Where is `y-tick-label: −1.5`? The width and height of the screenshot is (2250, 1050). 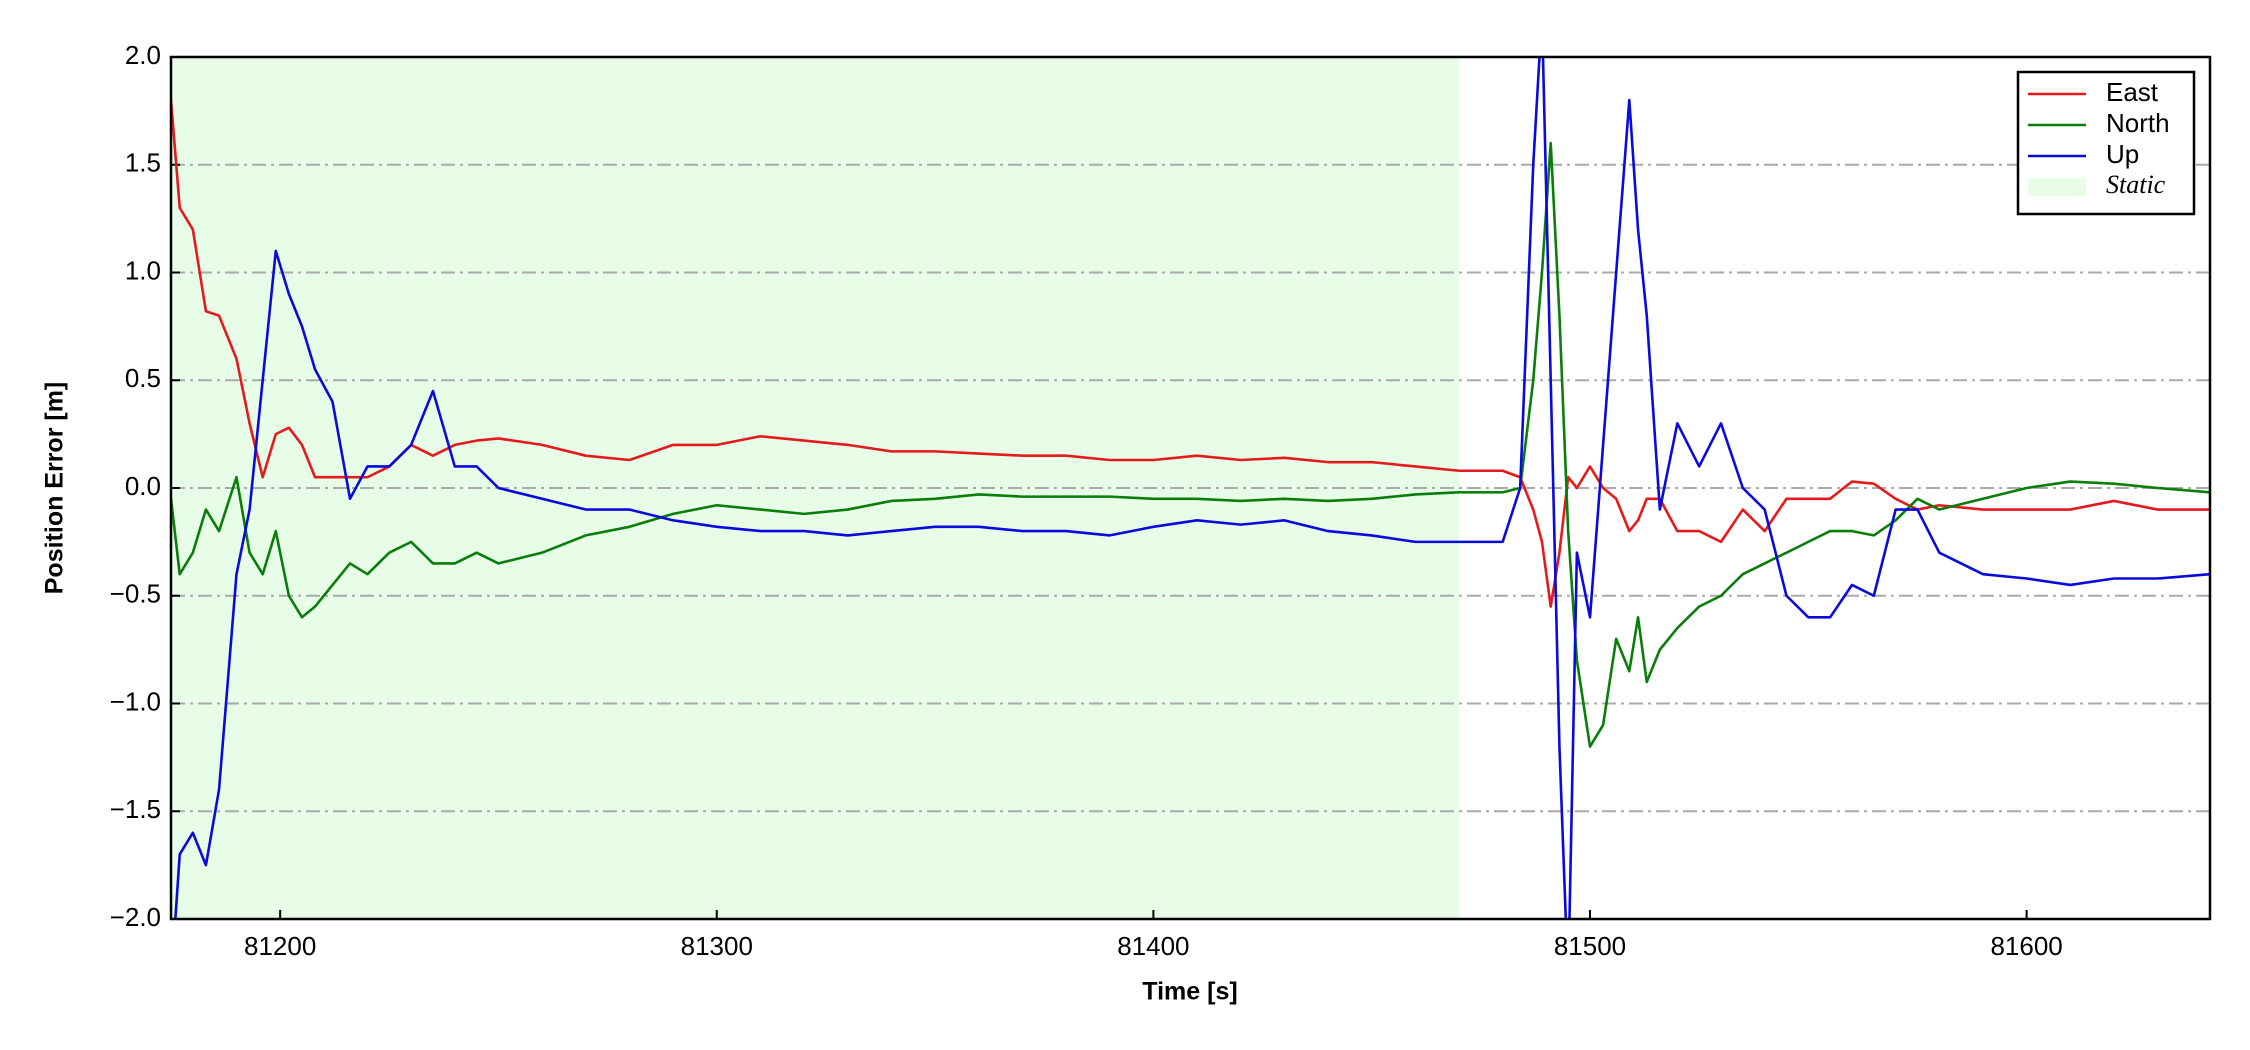 y-tick-label: −1.5 is located at coordinates (135, 809).